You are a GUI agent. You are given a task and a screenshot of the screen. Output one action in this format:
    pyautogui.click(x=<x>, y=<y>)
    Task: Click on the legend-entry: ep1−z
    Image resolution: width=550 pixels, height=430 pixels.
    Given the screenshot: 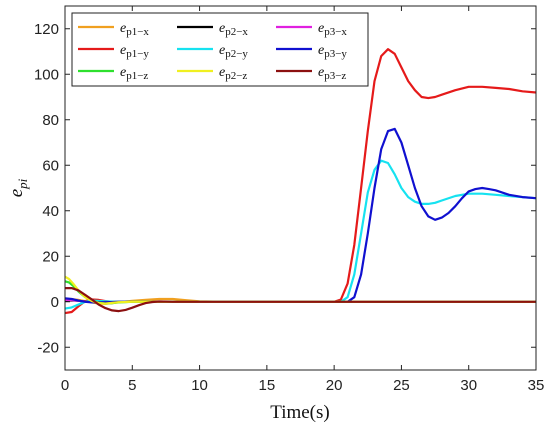 What is the action you would take?
    pyautogui.click(x=134, y=73)
    